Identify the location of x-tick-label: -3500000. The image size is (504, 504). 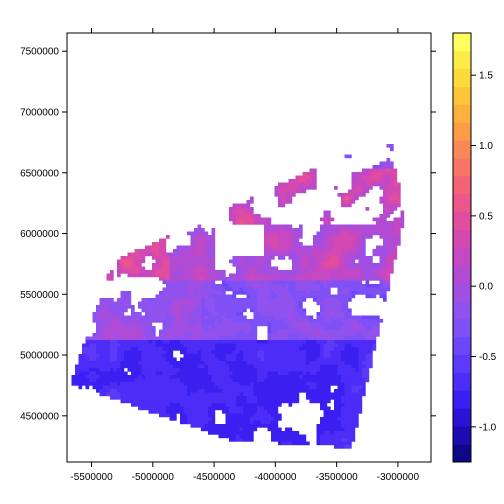
(336, 477).